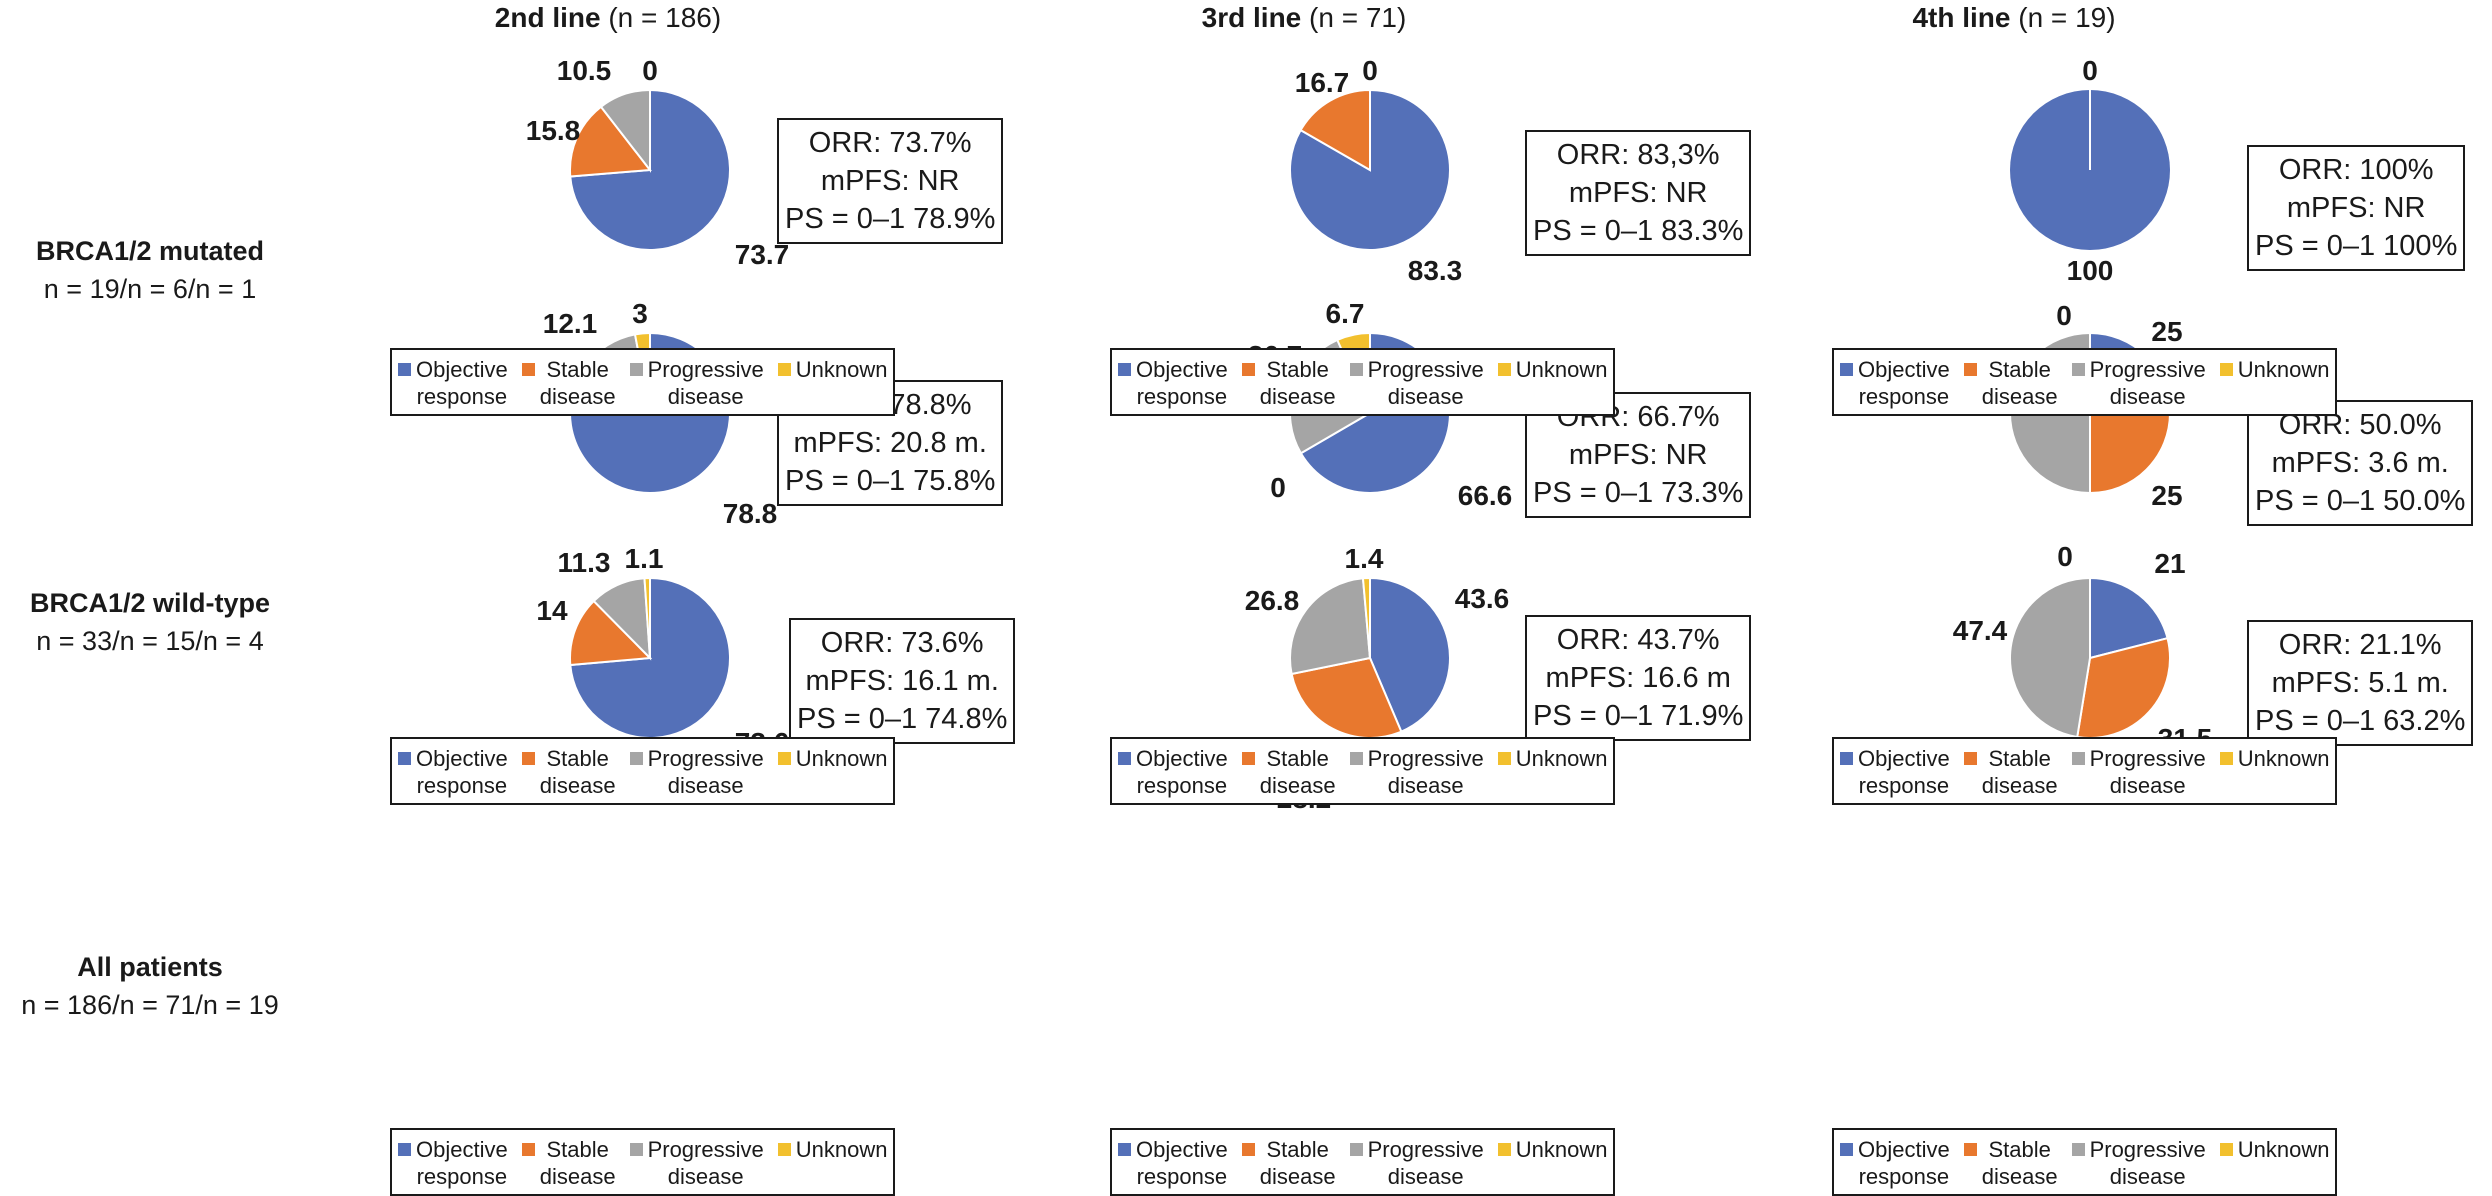 The width and height of the screenshot is (2492, 1196). Describe the element at coordinates (2360, 683) in the screenshot. I see `stats-box: ORR: 21.1% mPFS: 5.1 m. PS = 0–1 63.2%` at that location.